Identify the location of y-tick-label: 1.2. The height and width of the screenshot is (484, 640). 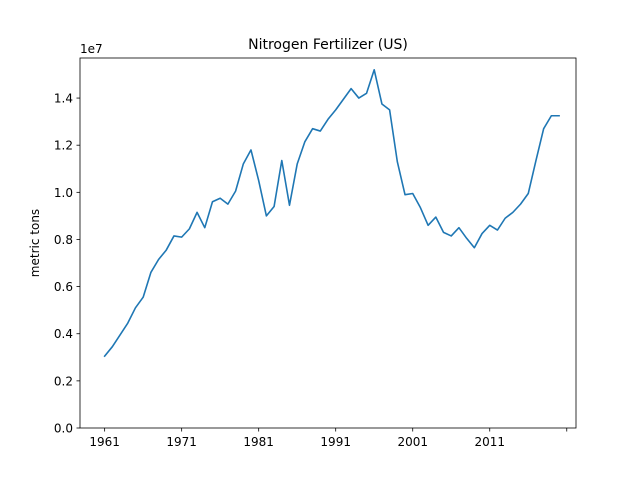
(63, 146).